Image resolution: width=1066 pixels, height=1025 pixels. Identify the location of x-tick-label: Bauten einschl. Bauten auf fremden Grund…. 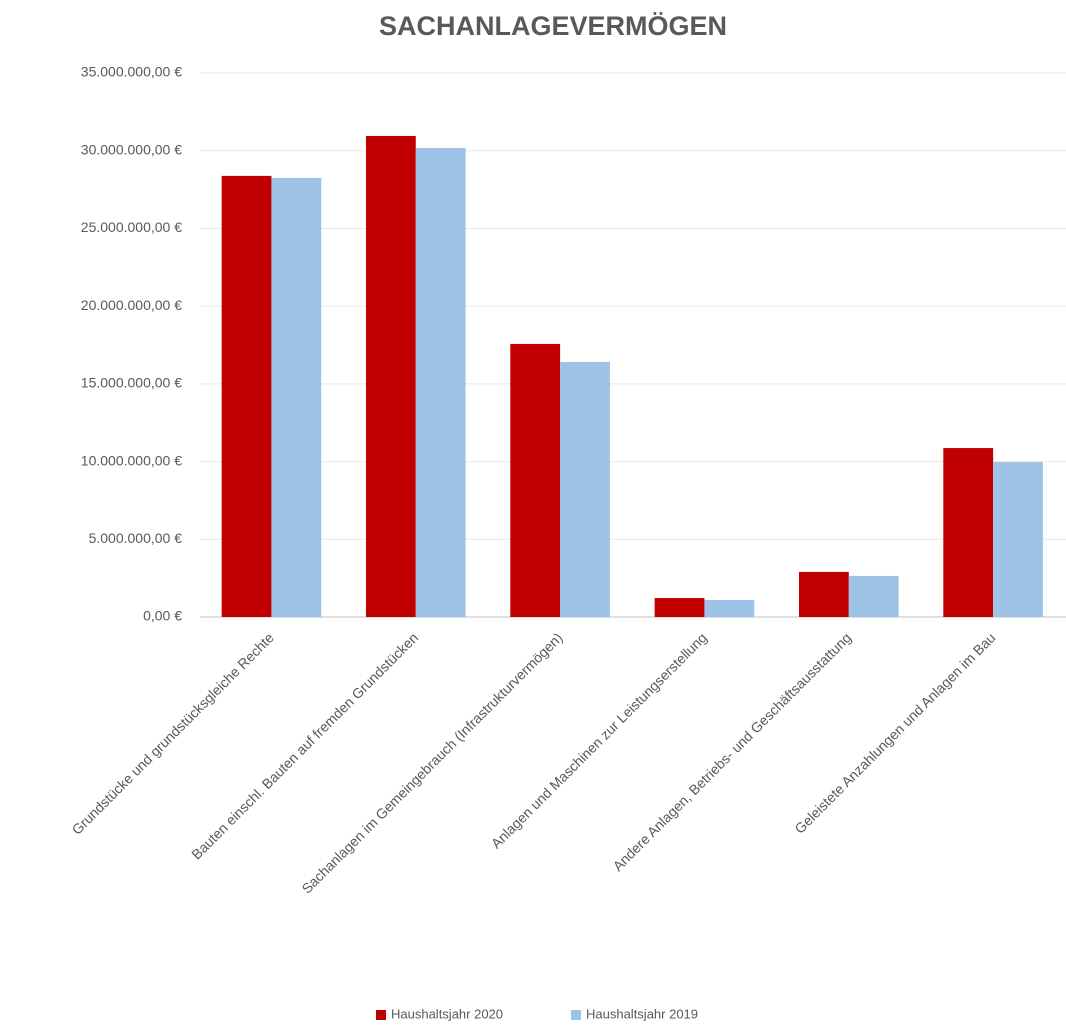
(304, 745).